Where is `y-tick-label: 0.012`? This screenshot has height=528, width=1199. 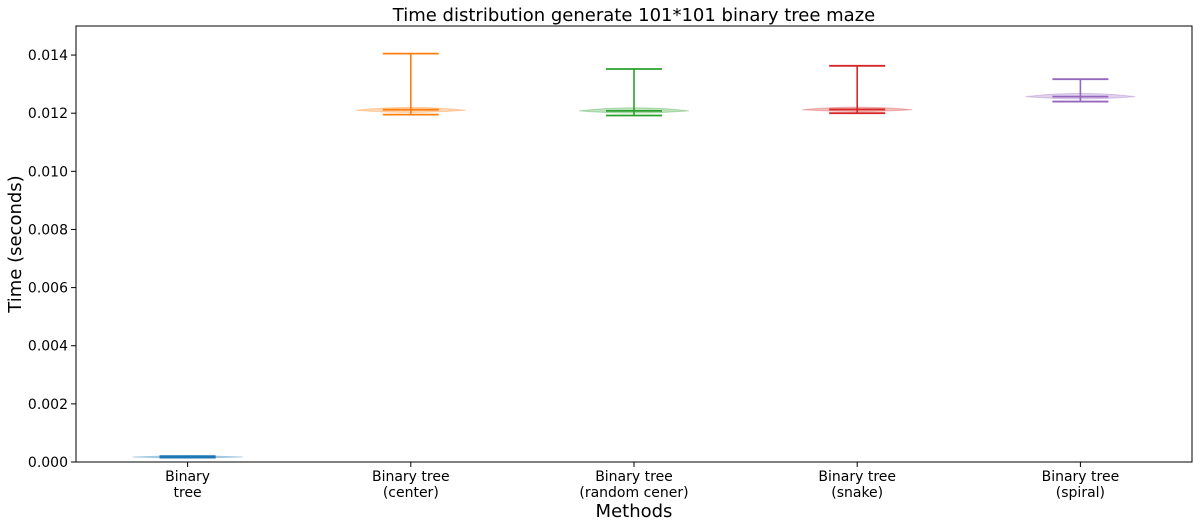
y-tick-label: 0.012 is located at coordinates (48, 114).